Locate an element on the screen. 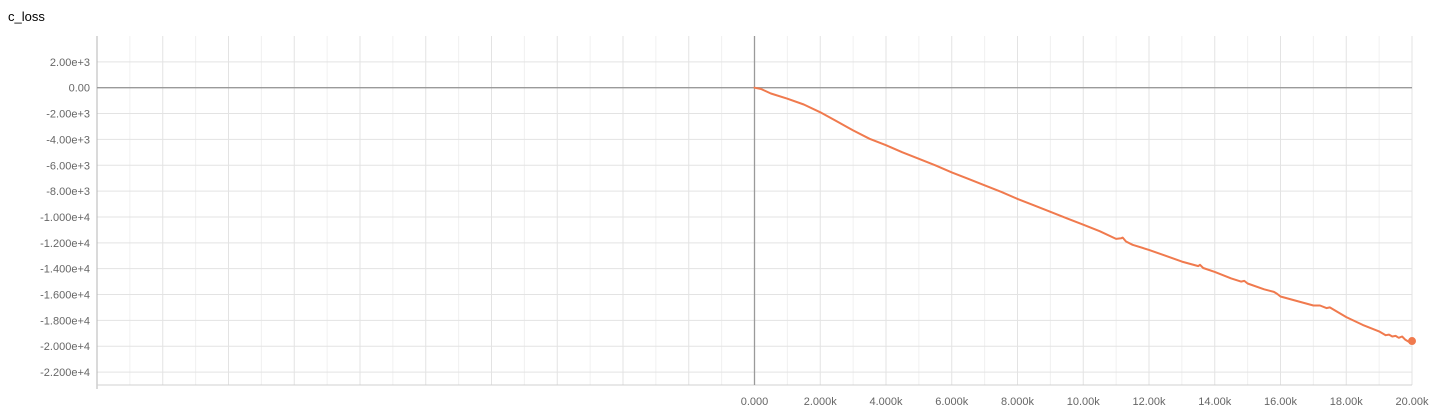  y-tick-label: -1.000e+4 is located at coordinates (65, 218).